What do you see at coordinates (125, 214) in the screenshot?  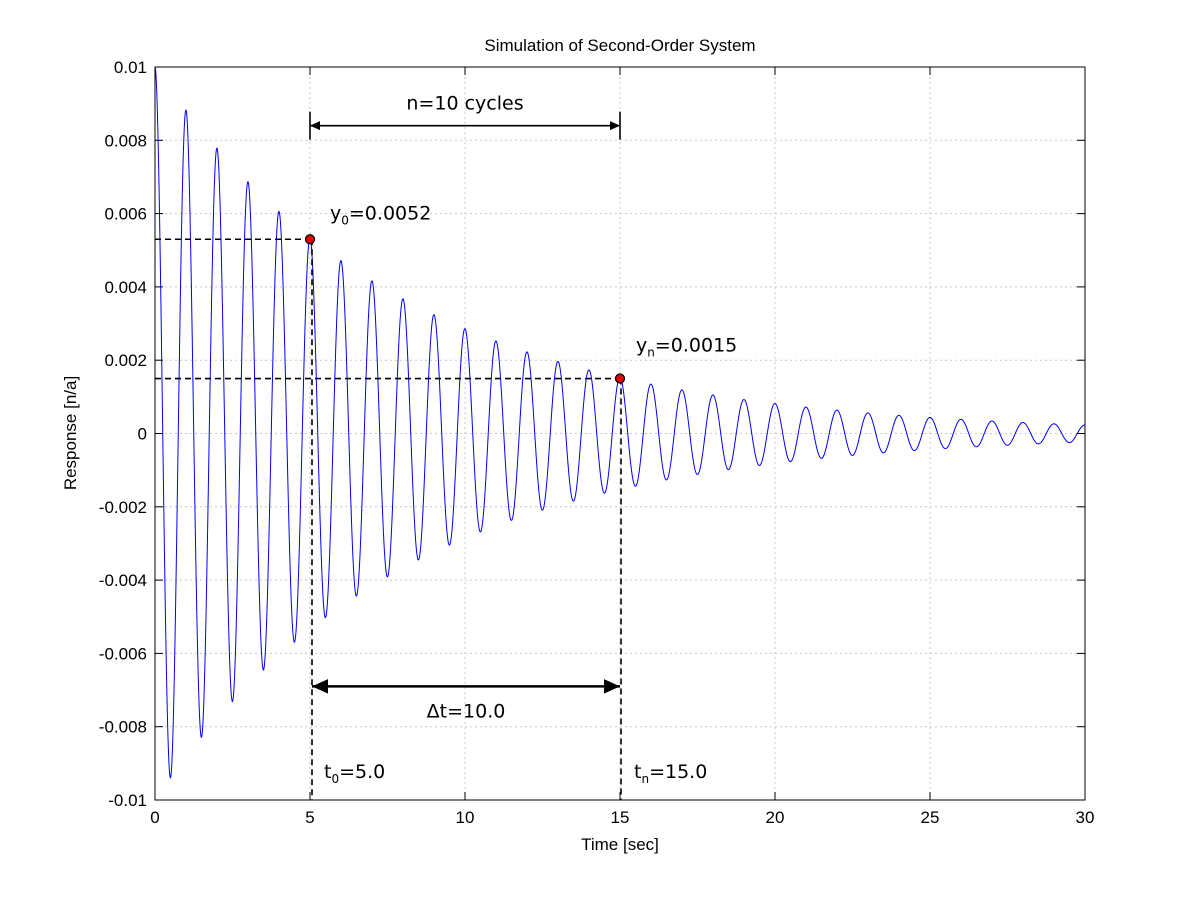 I see `y-tick-label: 0.006` at bounding box center [125, 214].